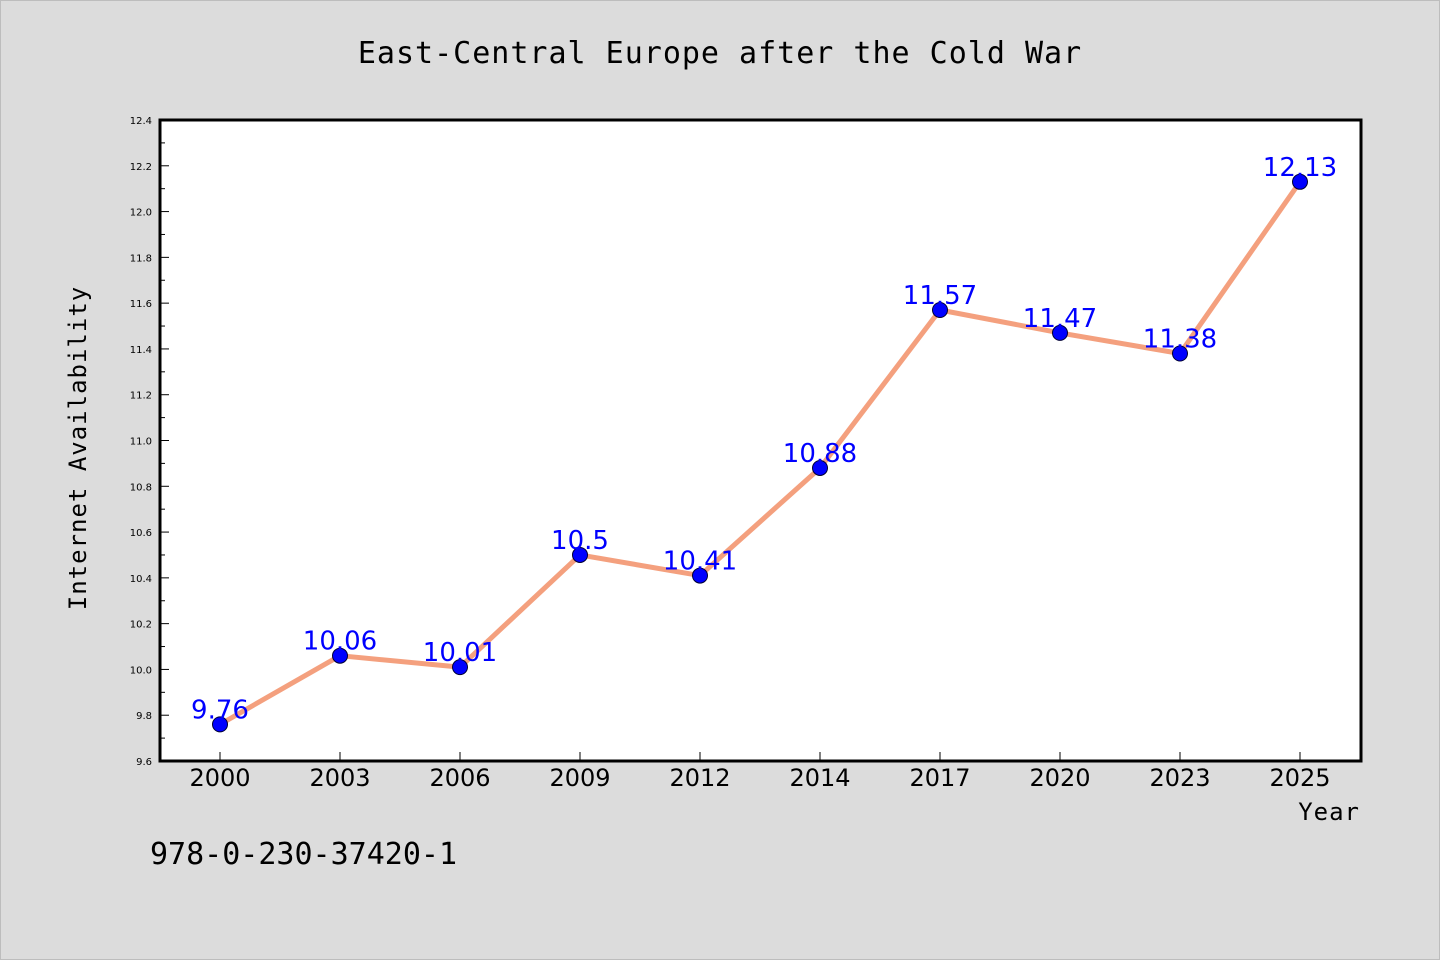 This screenshot has height=960, width=1440. Describe the element at coordinates (141, 670) in the screenshot. I see `y-tick-label: 10.0` at that location.